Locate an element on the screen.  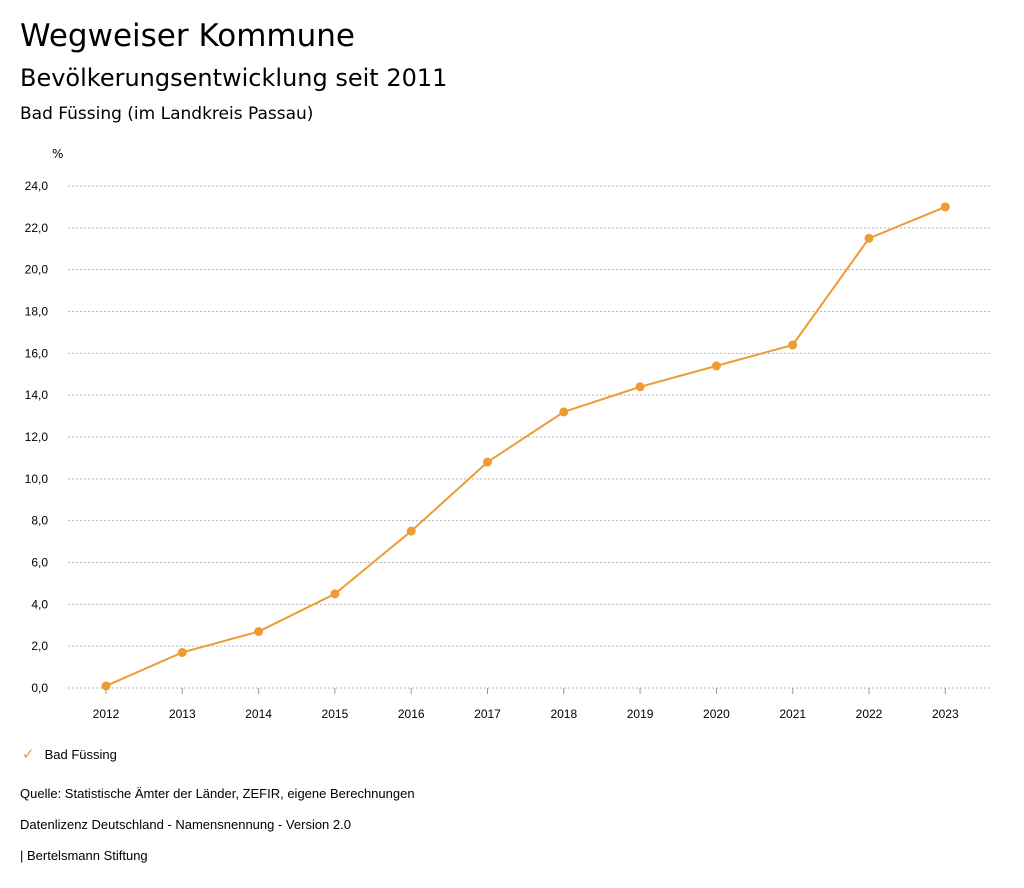
y-tick-label: 12,0 is located at coordinates (37, 437).